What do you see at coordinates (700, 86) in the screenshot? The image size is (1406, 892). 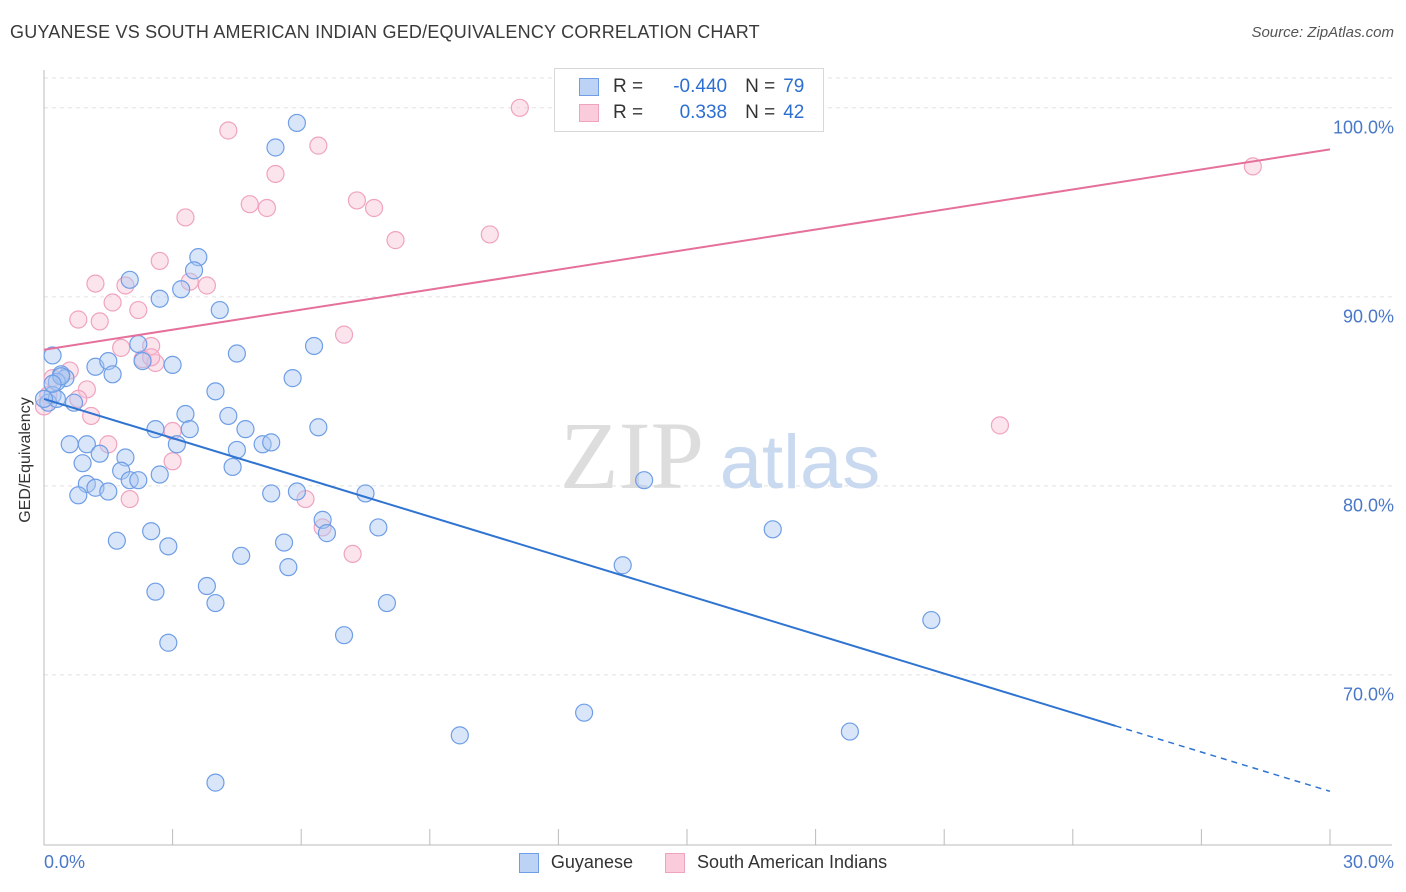 I see `legend-r-guyanese: -0.440` at bounding box center [700, 86].